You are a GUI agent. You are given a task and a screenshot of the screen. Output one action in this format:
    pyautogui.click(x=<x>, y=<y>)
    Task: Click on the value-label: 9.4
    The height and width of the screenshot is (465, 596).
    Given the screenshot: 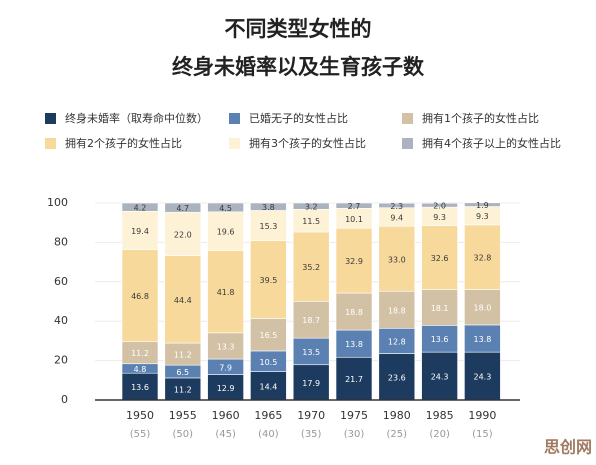 What is the action you would take?
    pyautogui.click(x=396, y=217)
    